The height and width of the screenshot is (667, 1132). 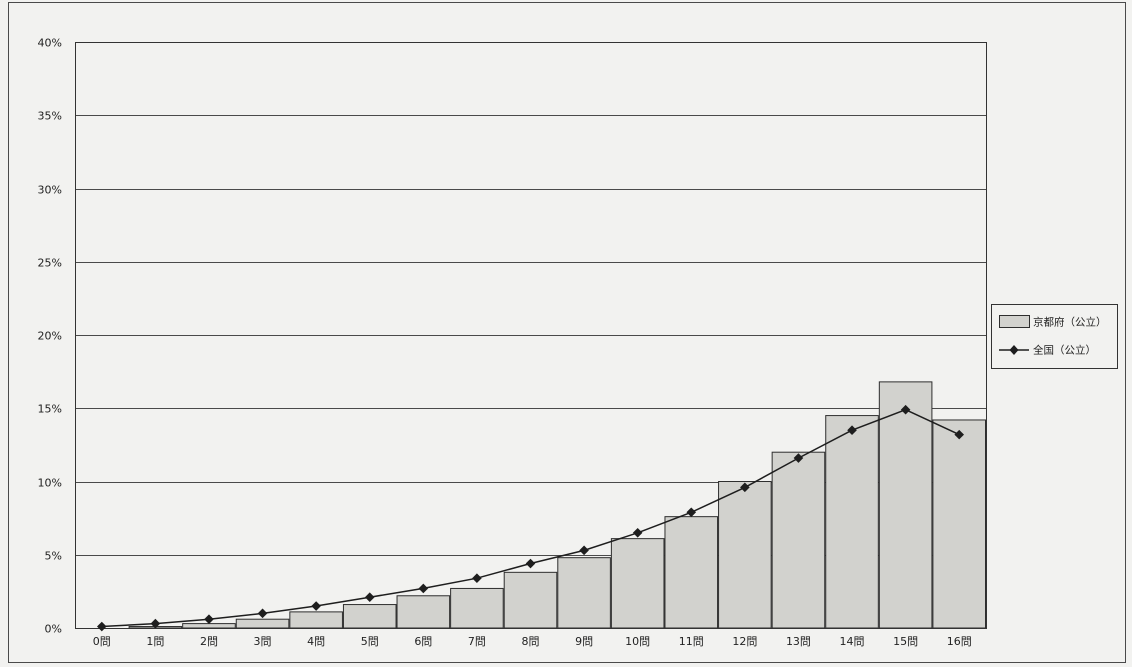 I want to click on x-tick-label-7: 7問, so click(x=477, y=641).